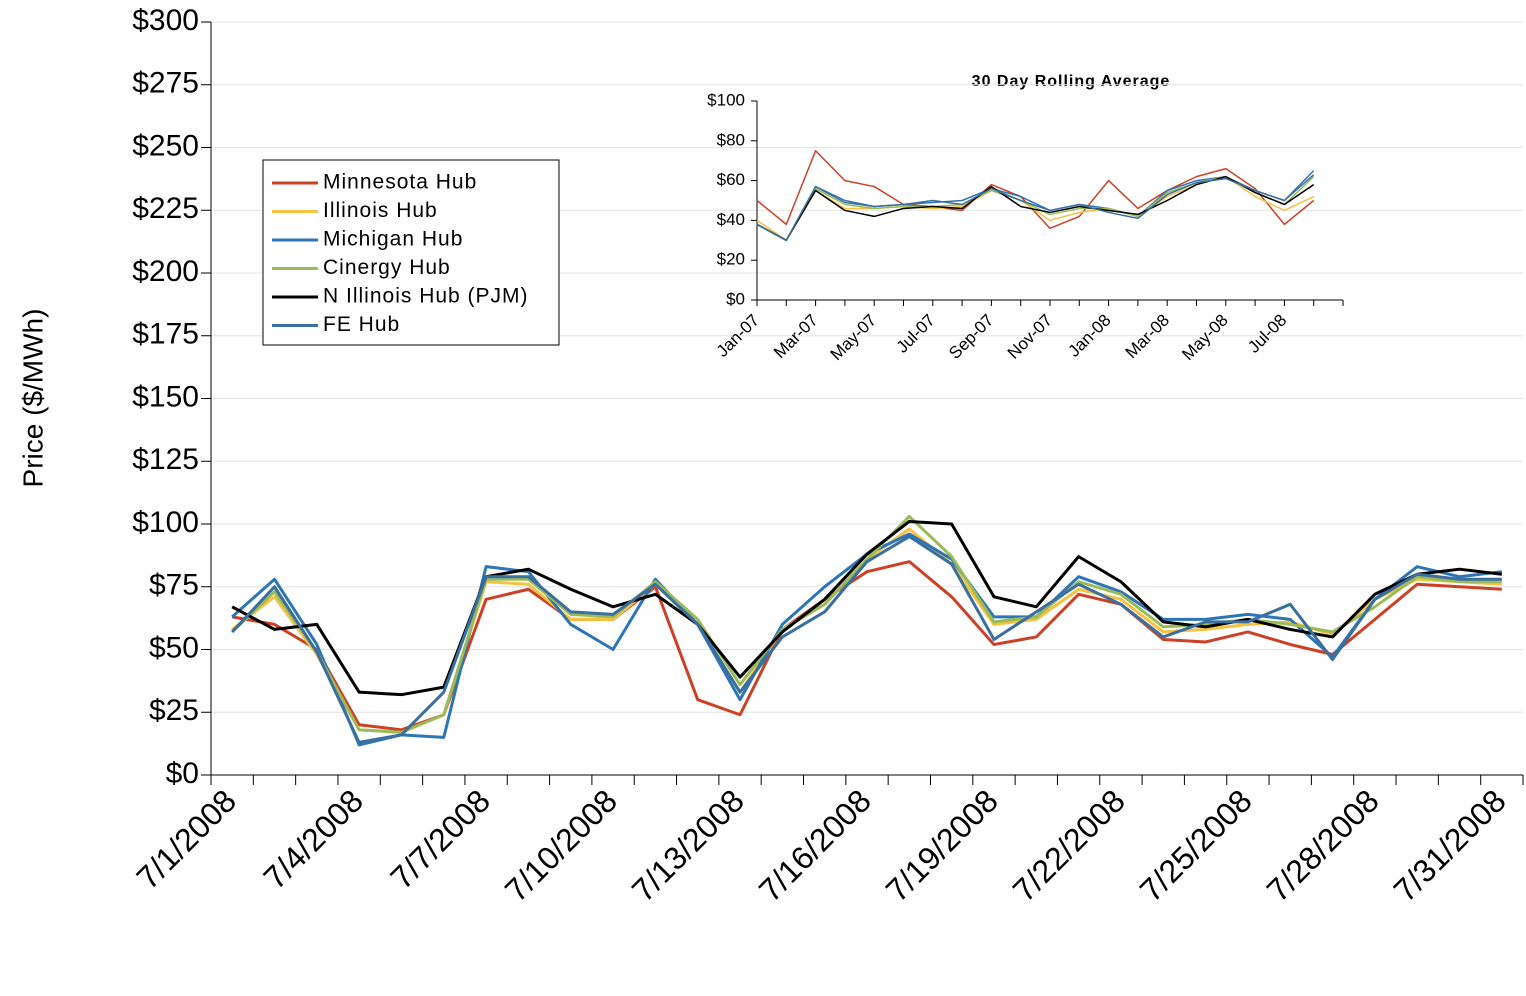 The width and height of the screenshot is (1526, 996). What do you see at coordinates (393, 239) in the screenshot?
I see `legend-label: Michigan Hub` at bounding box center [393, 239].